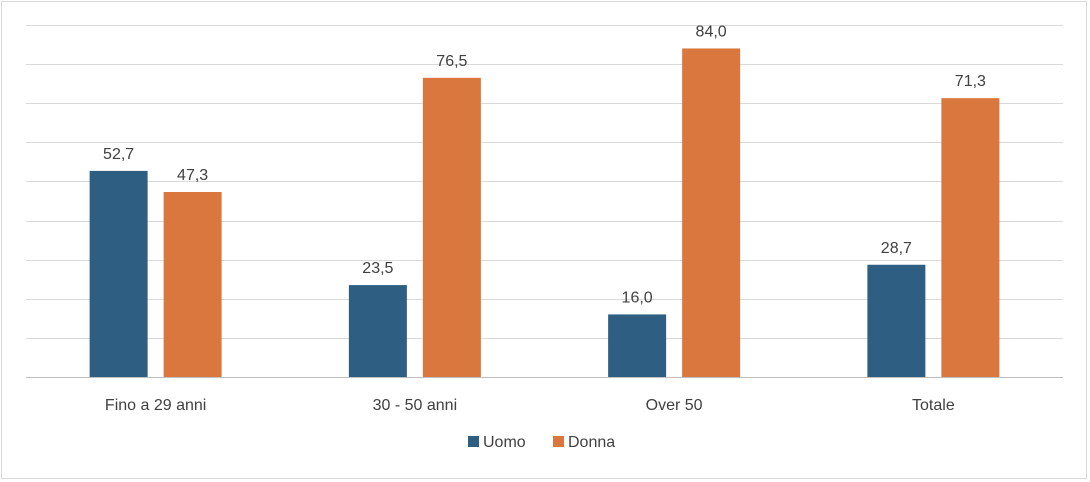  What do you see at coordinates (155, 405) in the screenshot?
I see `x-tick-label: Fino a 29 anni` at bounding box center [155, 405].